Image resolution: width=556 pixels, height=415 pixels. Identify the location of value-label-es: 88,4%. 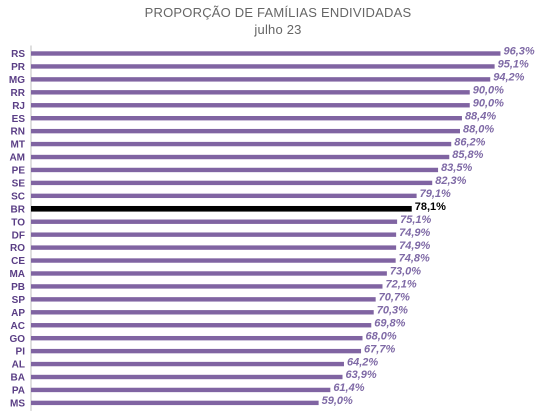
(480, 116).